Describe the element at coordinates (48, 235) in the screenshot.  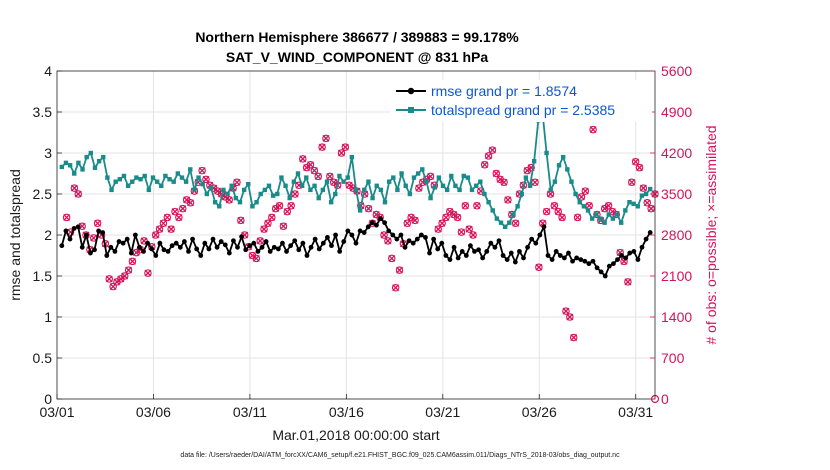
I see `y-tick-label: 2` at that location.